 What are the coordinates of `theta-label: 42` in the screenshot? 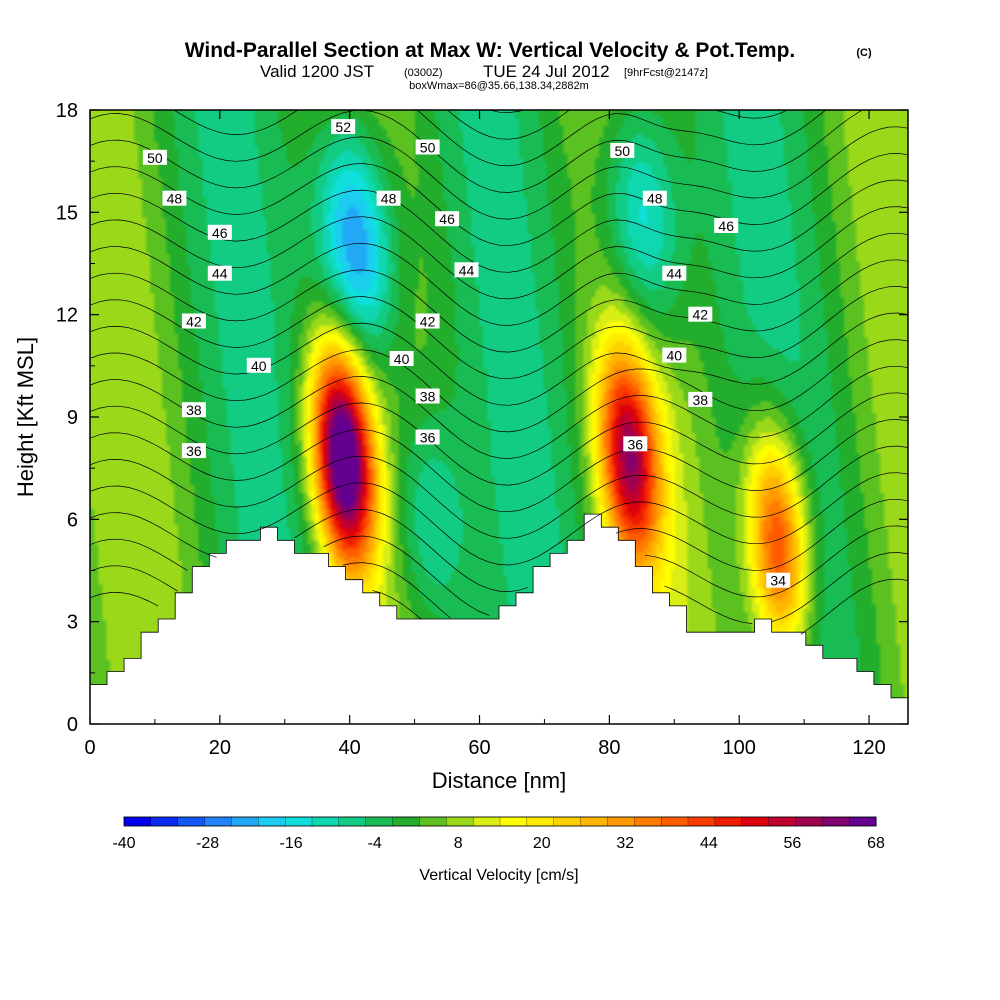 It's located at (427, 321).